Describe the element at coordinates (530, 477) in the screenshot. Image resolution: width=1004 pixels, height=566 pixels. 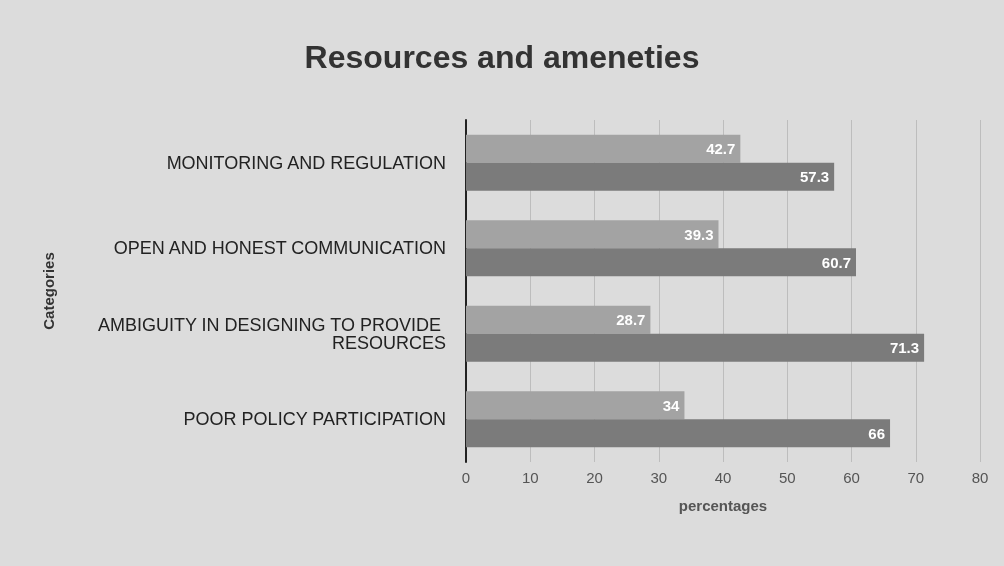
I see `x-tick-label: 10` at that location.